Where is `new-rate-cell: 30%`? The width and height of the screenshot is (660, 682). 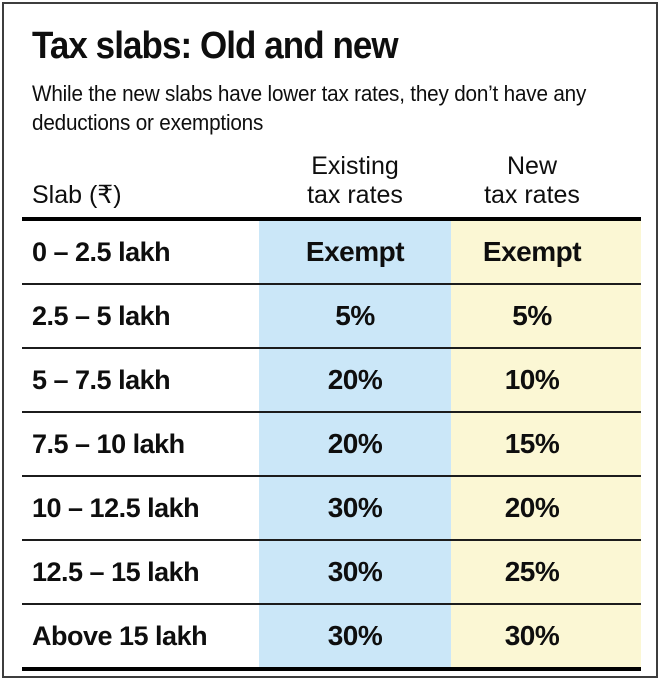
new-rate-cell: 30% is located at coordinates (546, 636).